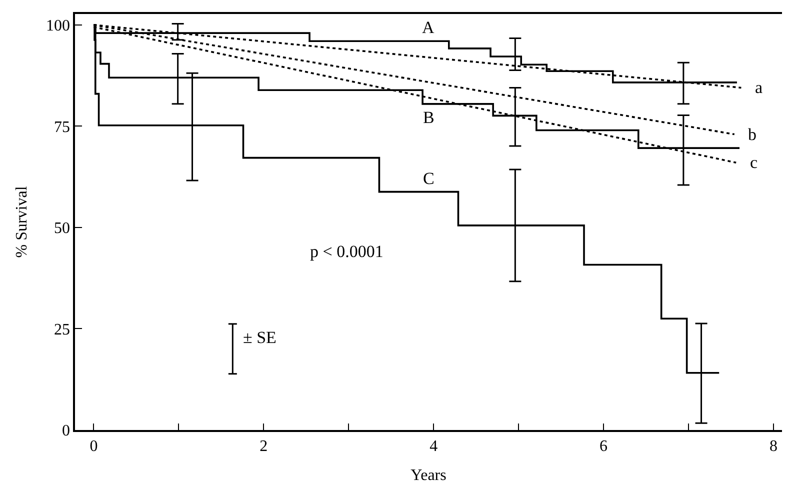 The height and width of the screenshot is (493, 812). What do you see at coordinates (94, 446) in the screenshot?
I see `x-tick-label: 0` at bounding box center [94, 446].